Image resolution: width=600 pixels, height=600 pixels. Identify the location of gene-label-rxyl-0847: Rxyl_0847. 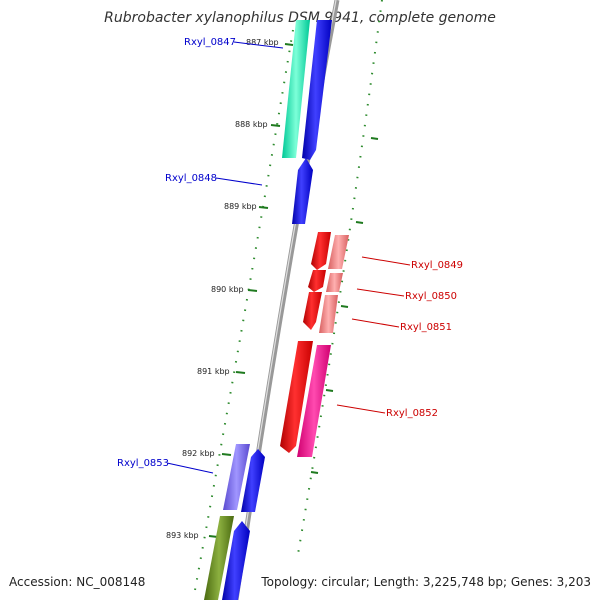
(210, 42).